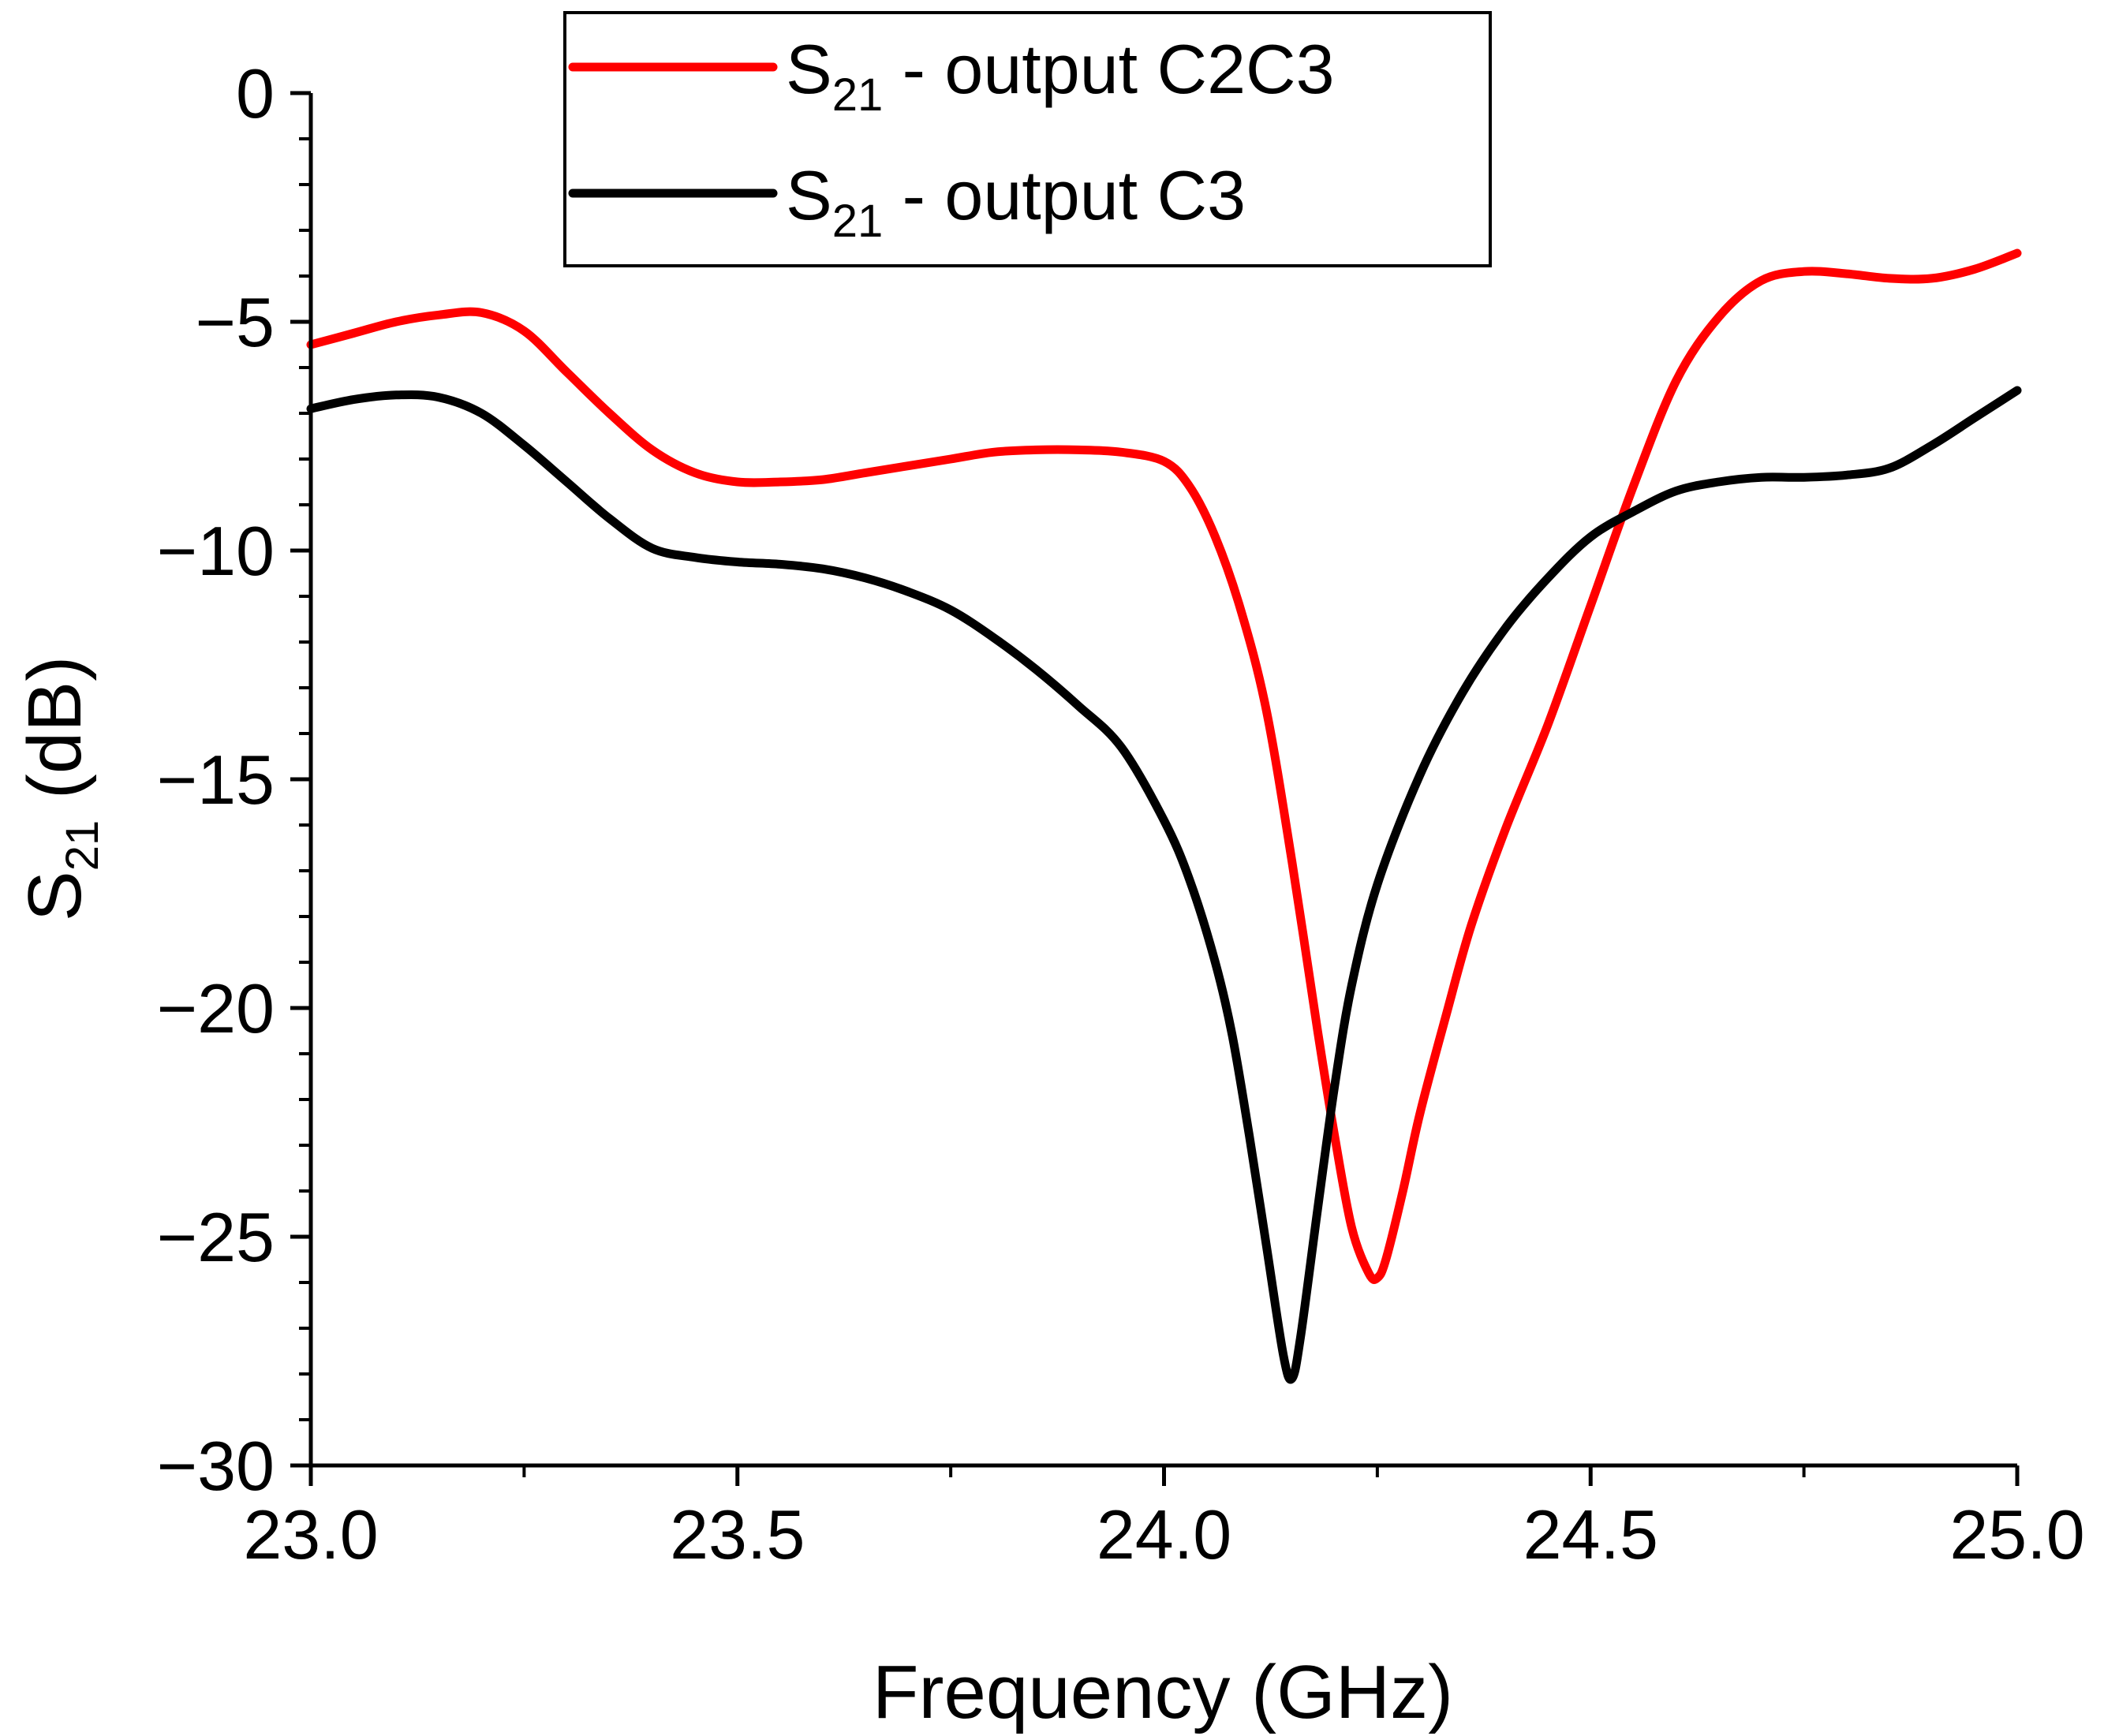 The image size is (2104, 1736). What do you see at coordinates (216, 780) in the screenshot?
I see `y-tick-label: −15` at bounding box center [216, 780].